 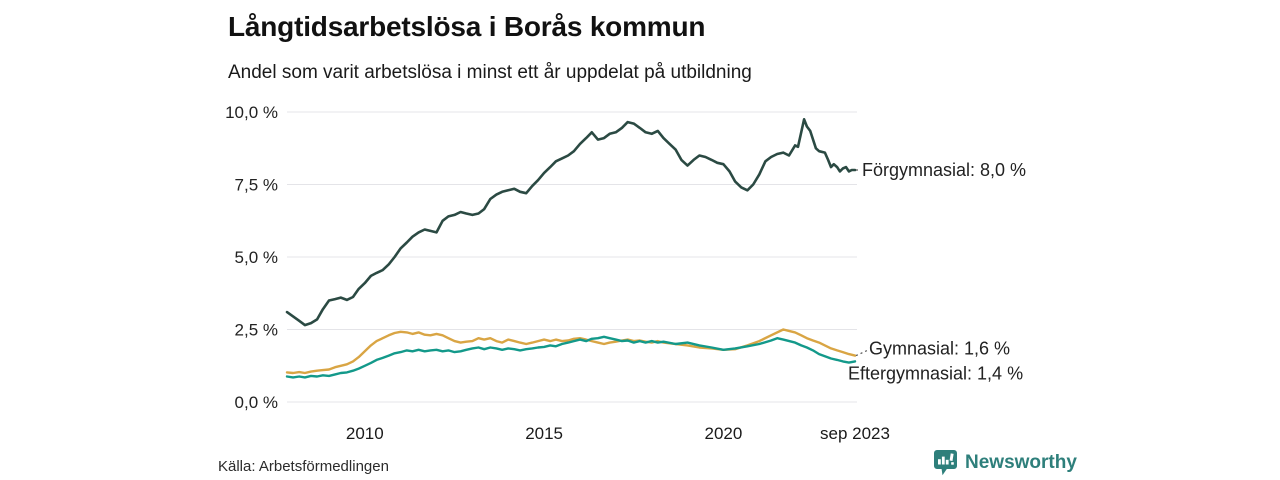 What do you see at coordinates (303, 466) in the screenshot?
I see `source-caption: Källa: Arbetsförmedlingen` at bounding box center [303, 466].